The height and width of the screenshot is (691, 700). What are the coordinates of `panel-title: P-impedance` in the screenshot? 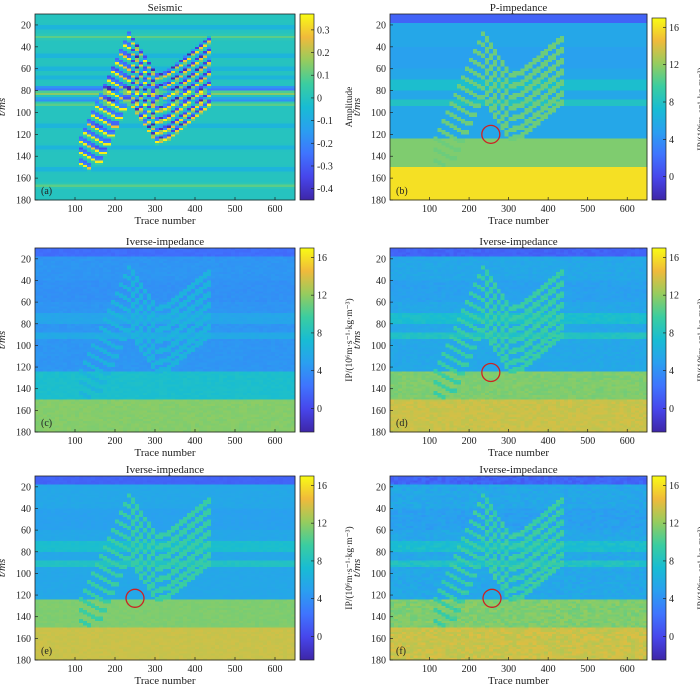 It's located at (519, 8).